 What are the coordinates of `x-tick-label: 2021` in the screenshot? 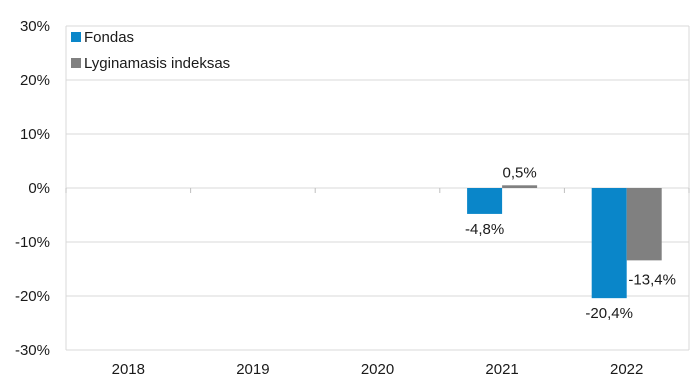 It's located at (501, 369).